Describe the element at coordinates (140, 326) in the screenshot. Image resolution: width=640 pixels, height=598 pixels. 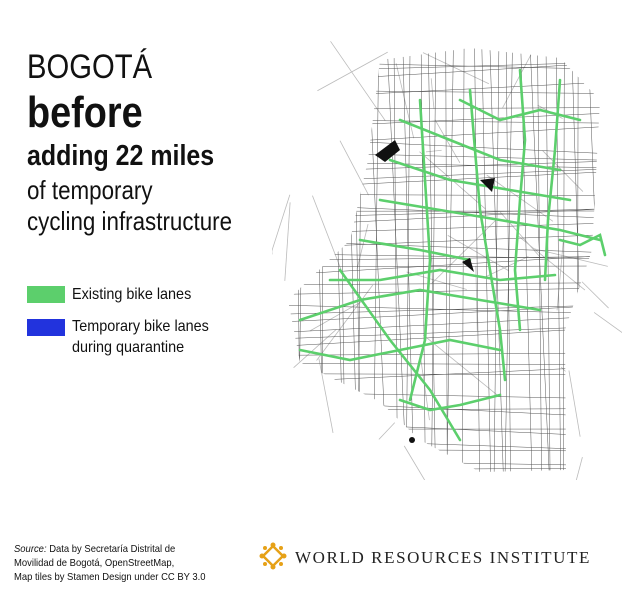
I see `legend-label: Temporary bike lanes` at that location.